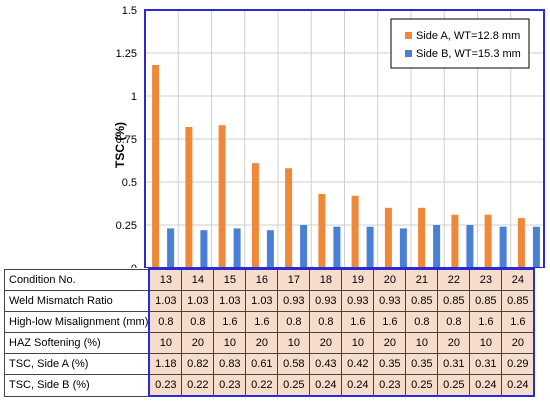 The width and height of the screenshot is (550, 407). I want to click on legend-label-side-b: Side B, WT=15.3 mm, so click(468, 54).